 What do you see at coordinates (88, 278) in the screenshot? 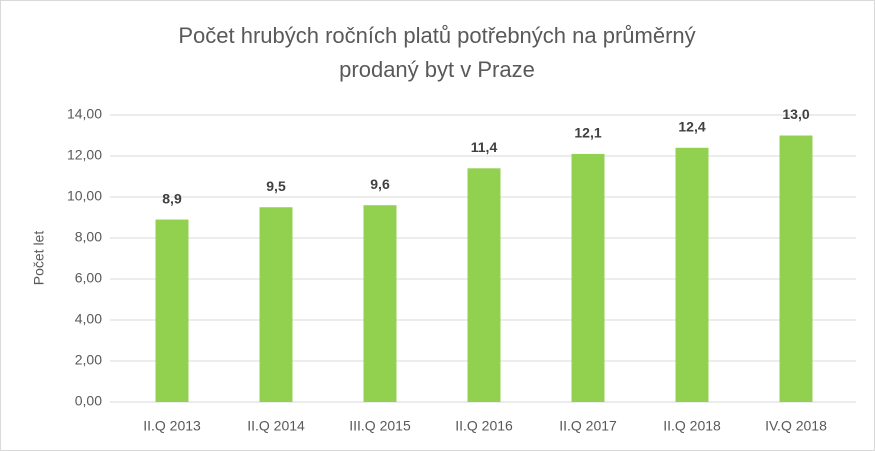
I see `y-tick-label: 6,00` at bounding box center [88, 278].